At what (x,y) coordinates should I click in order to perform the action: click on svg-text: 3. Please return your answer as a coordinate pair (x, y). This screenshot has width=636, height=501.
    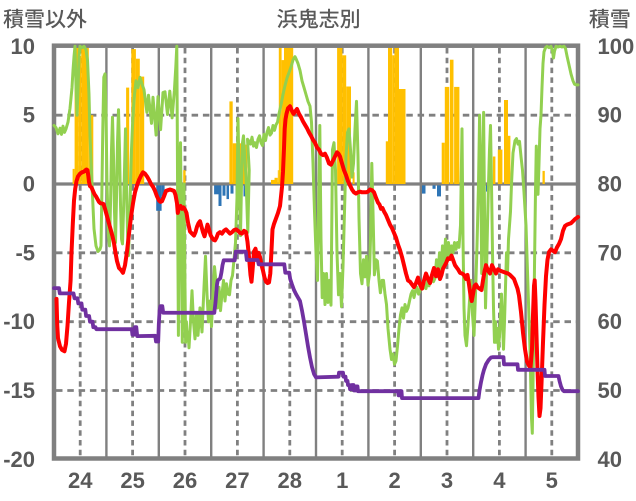
    Looking at the image, I should click on (447, 480).